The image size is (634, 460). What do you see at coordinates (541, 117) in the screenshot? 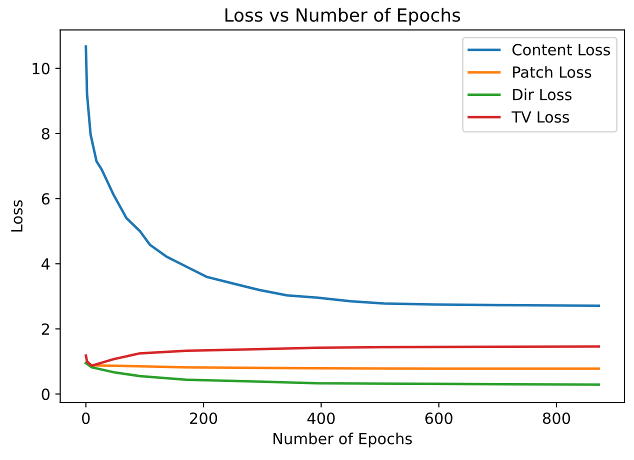
I see `legend-label: TV Loss` at bounding box center [541, 117].